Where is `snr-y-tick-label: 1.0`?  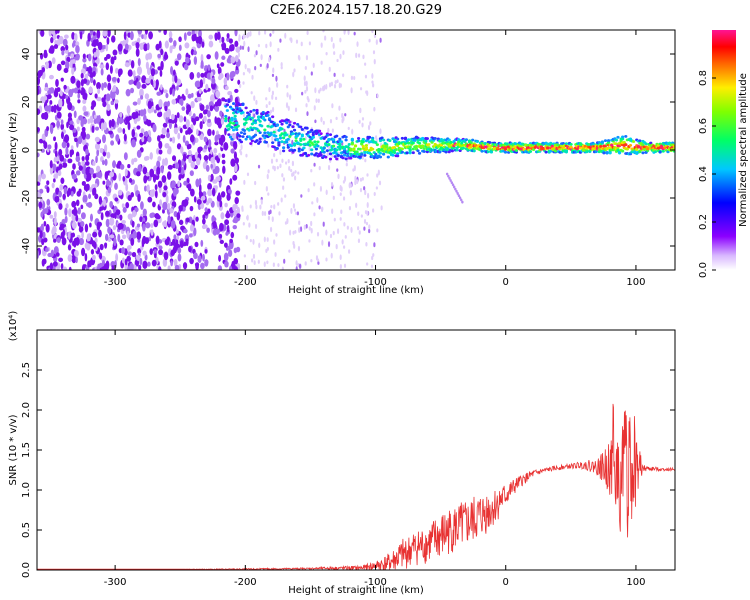
snr-y-tick-label: 1.0 is located at coordinates (26, 490).